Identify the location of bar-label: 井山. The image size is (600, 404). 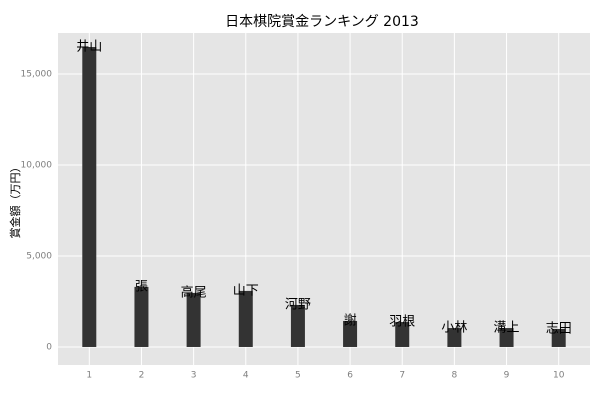
(89, 47).